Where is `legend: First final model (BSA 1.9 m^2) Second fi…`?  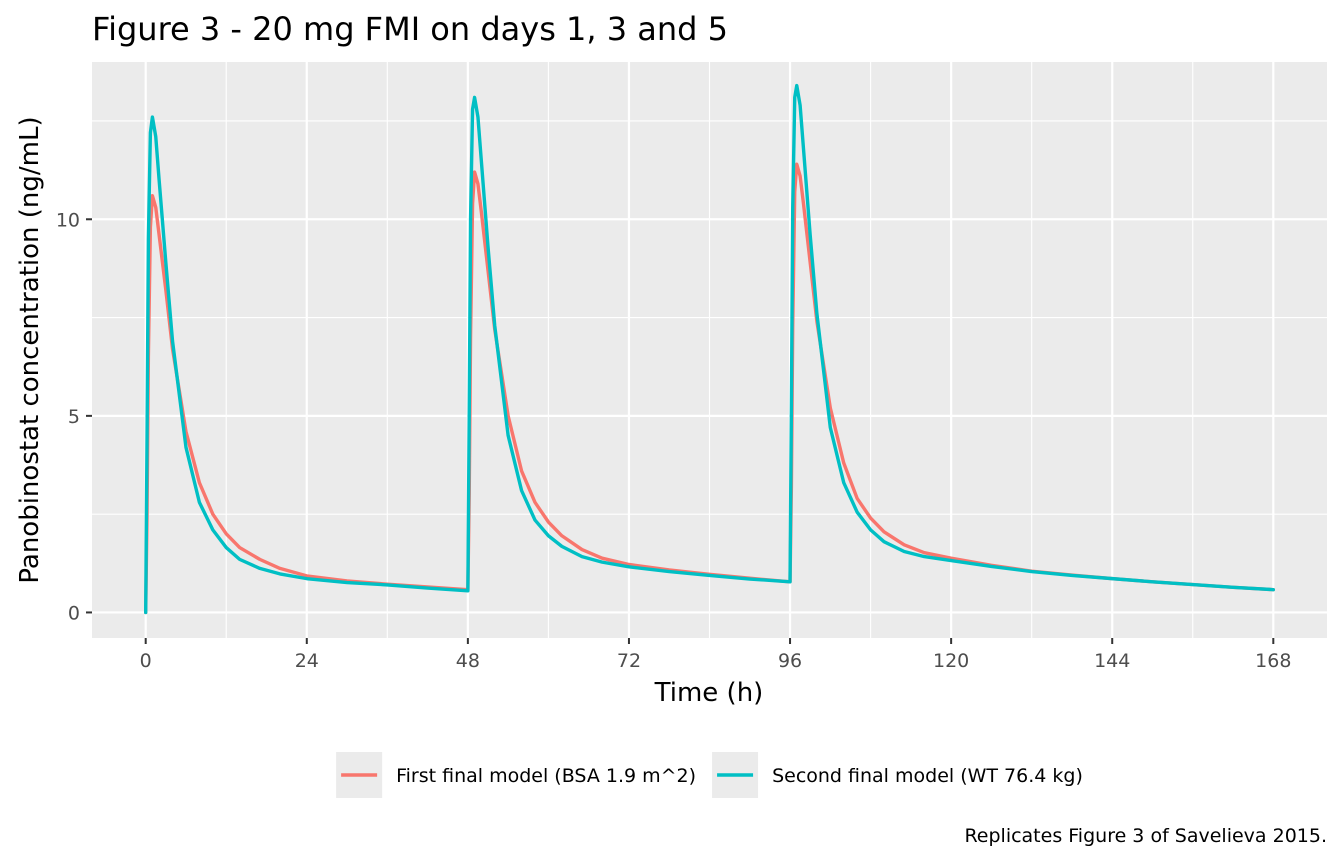 legend: First final model (BSA 1.9 m^2) Second fi… is located at coordinates (709, 775).